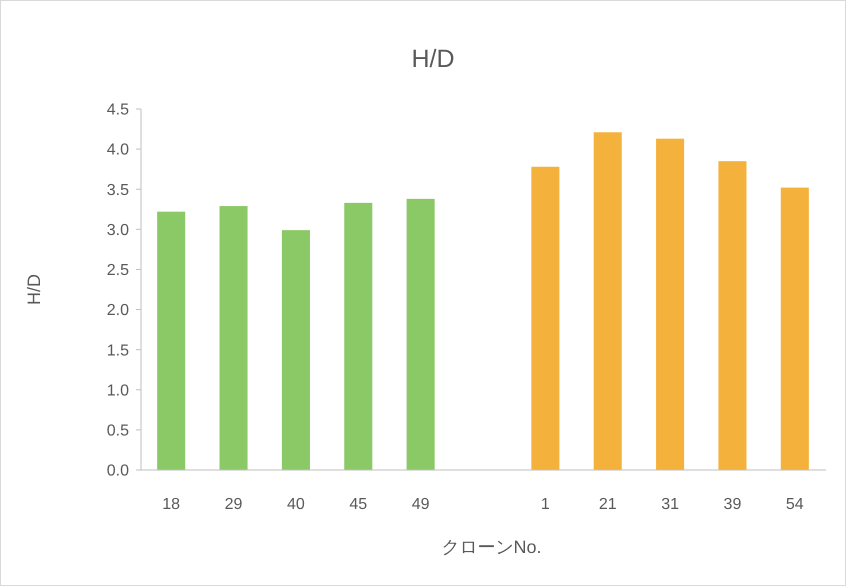 Image resolution: width=846 pixels, height=586 pixels. I want to click on y-tick-label: 3.5, so click(118, 190).